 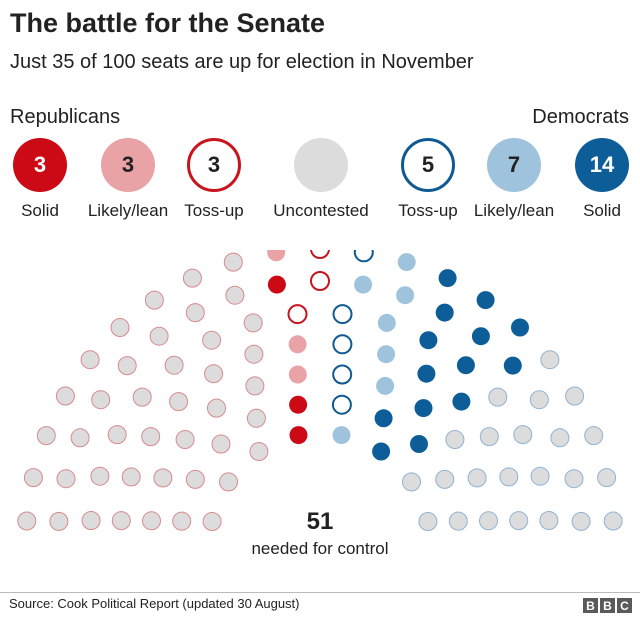 I want to click on bbc-logo-letter: C, so click(x=624, y=605).